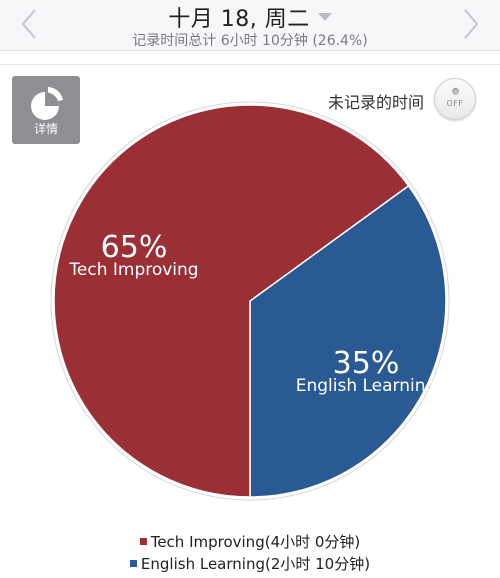  Describe the element at coordinates (255, 542) in the screenshot. I see `legend-label-tech: Tech Improving(4小时 0分钟)` at that location.